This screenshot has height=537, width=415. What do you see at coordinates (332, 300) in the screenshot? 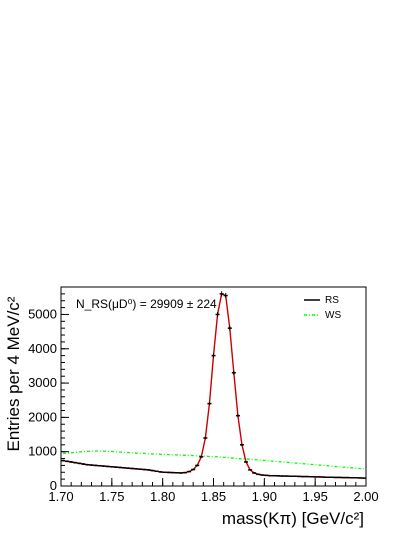
I see `legend-rs-label: RS` at bounding box center [332, 300].